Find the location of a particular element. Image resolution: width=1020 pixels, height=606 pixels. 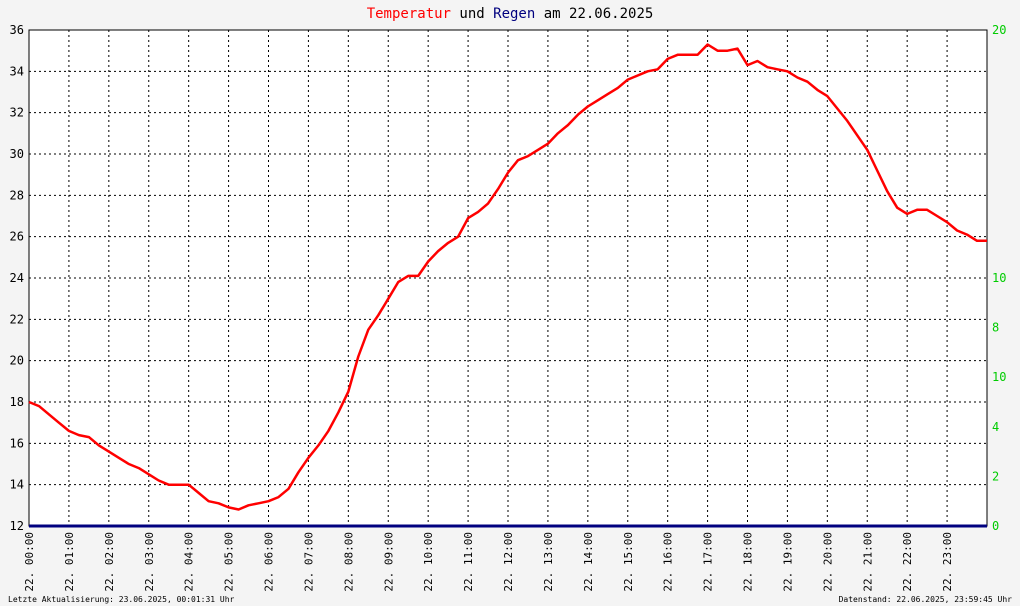

x-tick-label: 22. 14:00 is located at coordinates (588, 562).